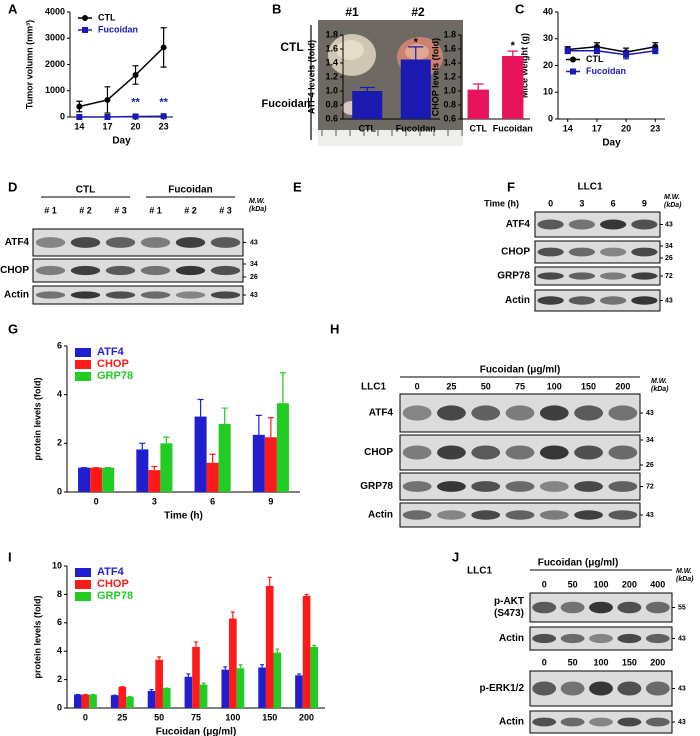  Describe the element at coordinates (115, 376) in the screenshot. I see `legend-label: GRP78` at that location.